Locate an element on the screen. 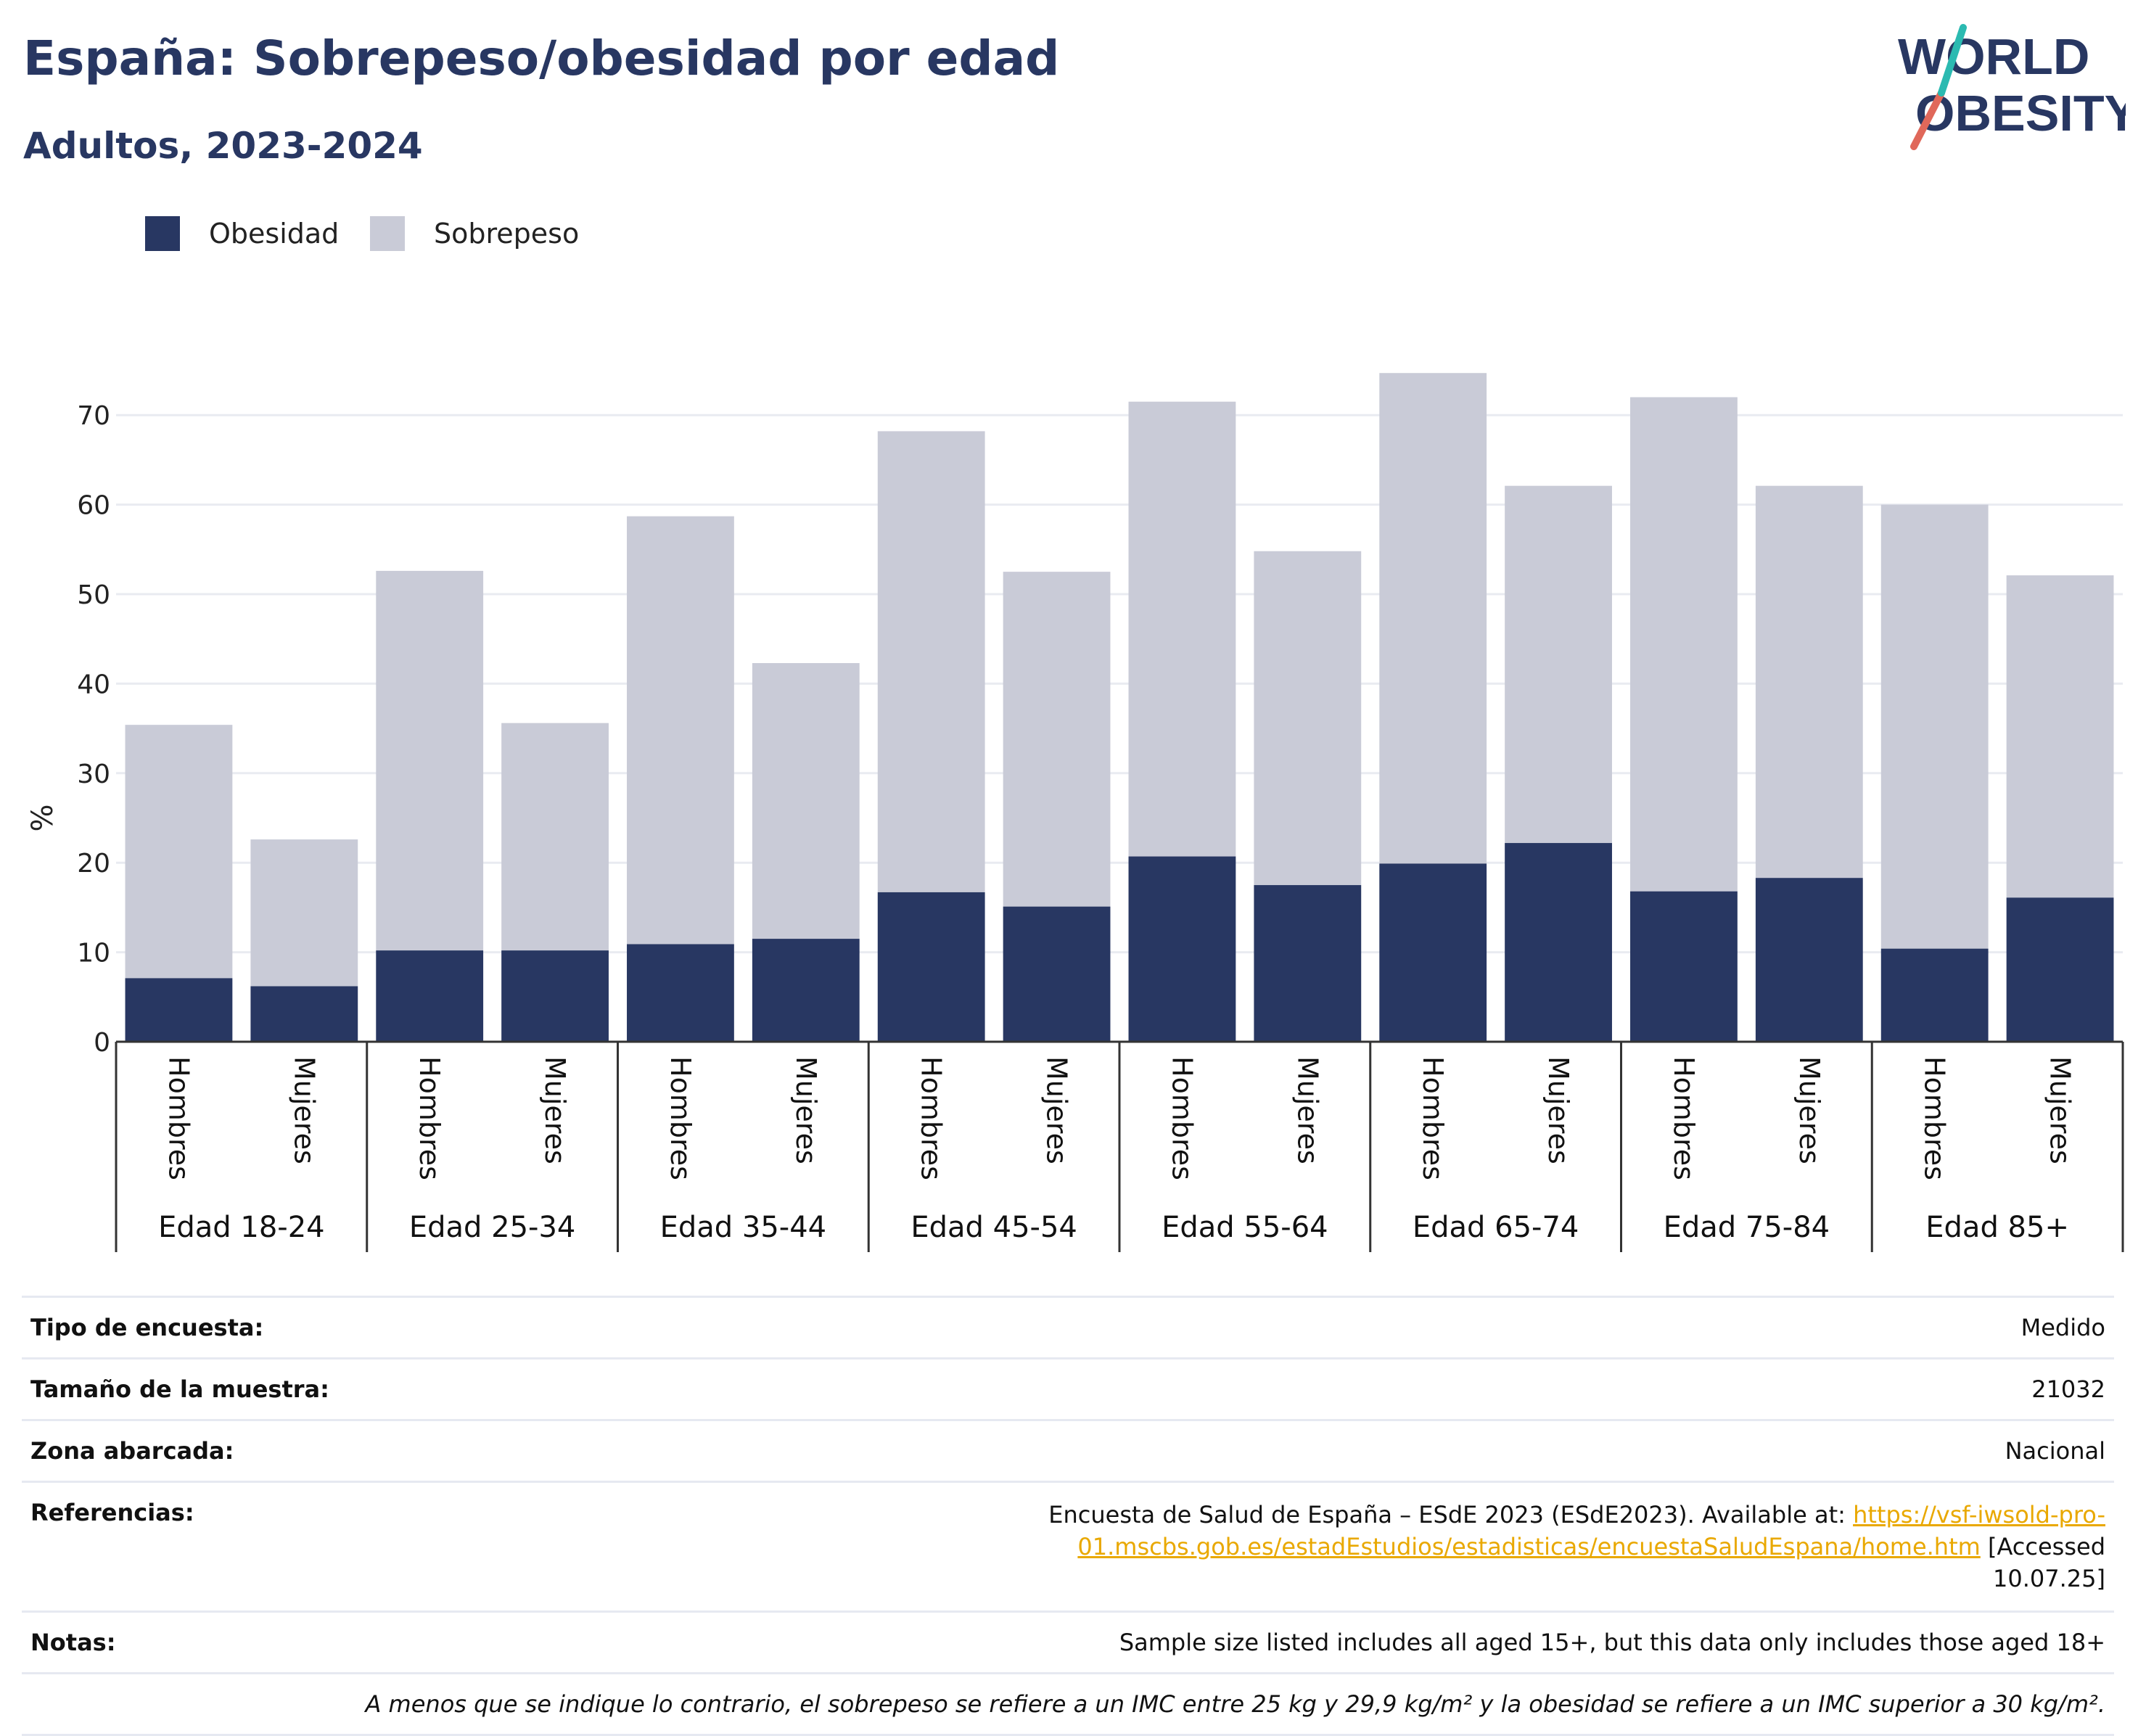  world-obesity-logo: WORLD OBESITY is located at coordinates (2012, 87).